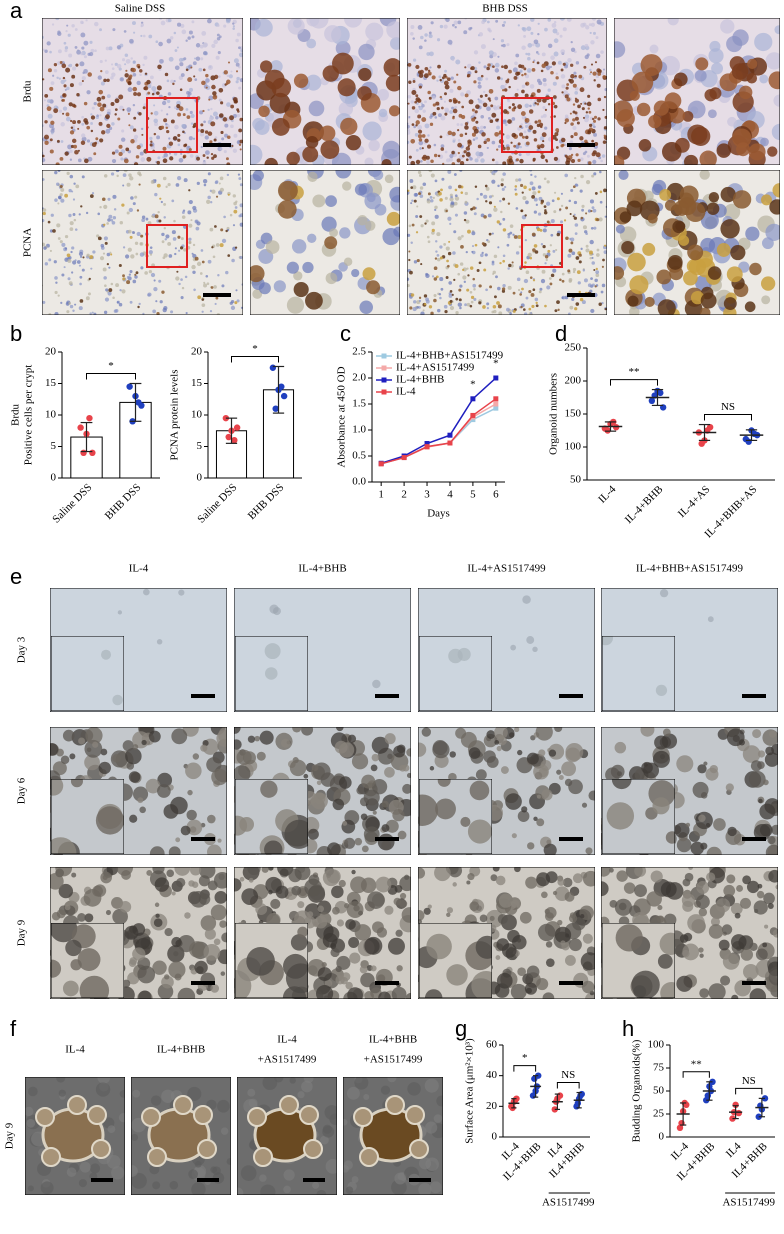 The height and width of the screenshot is (1234, 784). Describe the element at coordinates (395, 1105) in the screenshot. I see `organoid-bud` at that location.